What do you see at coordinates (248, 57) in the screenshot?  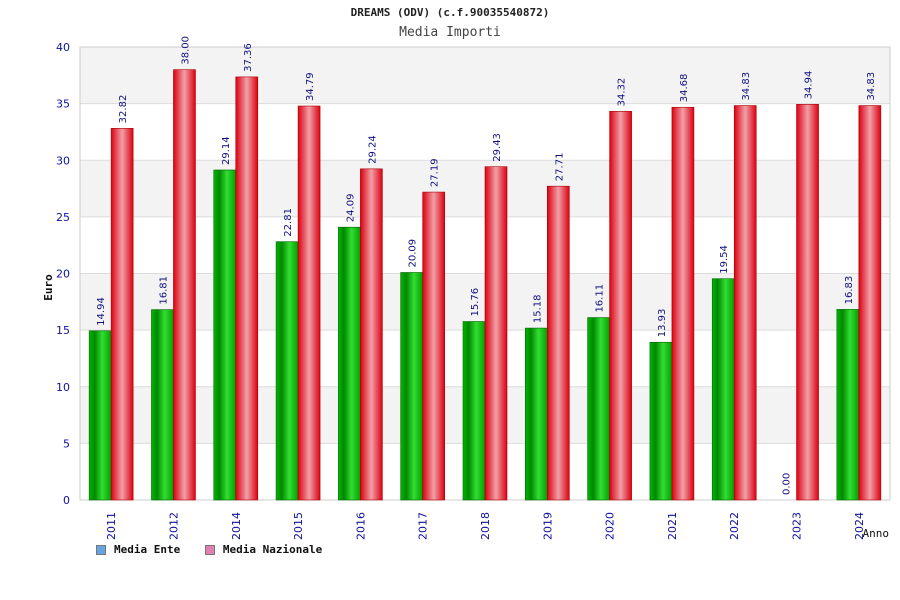 I see `data-label: 37.36` at bounding box center [248, 57].